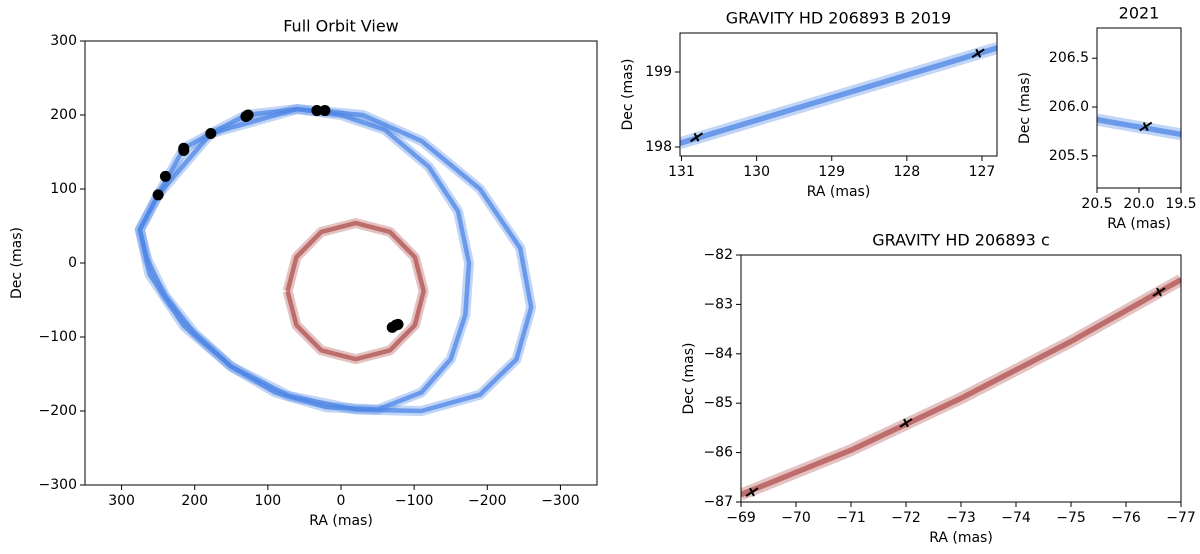 The image size is (1200, 554). Describe the element at coordinates (194, 501) in the screenshot. I see `x-tick-label: 200` at that location.